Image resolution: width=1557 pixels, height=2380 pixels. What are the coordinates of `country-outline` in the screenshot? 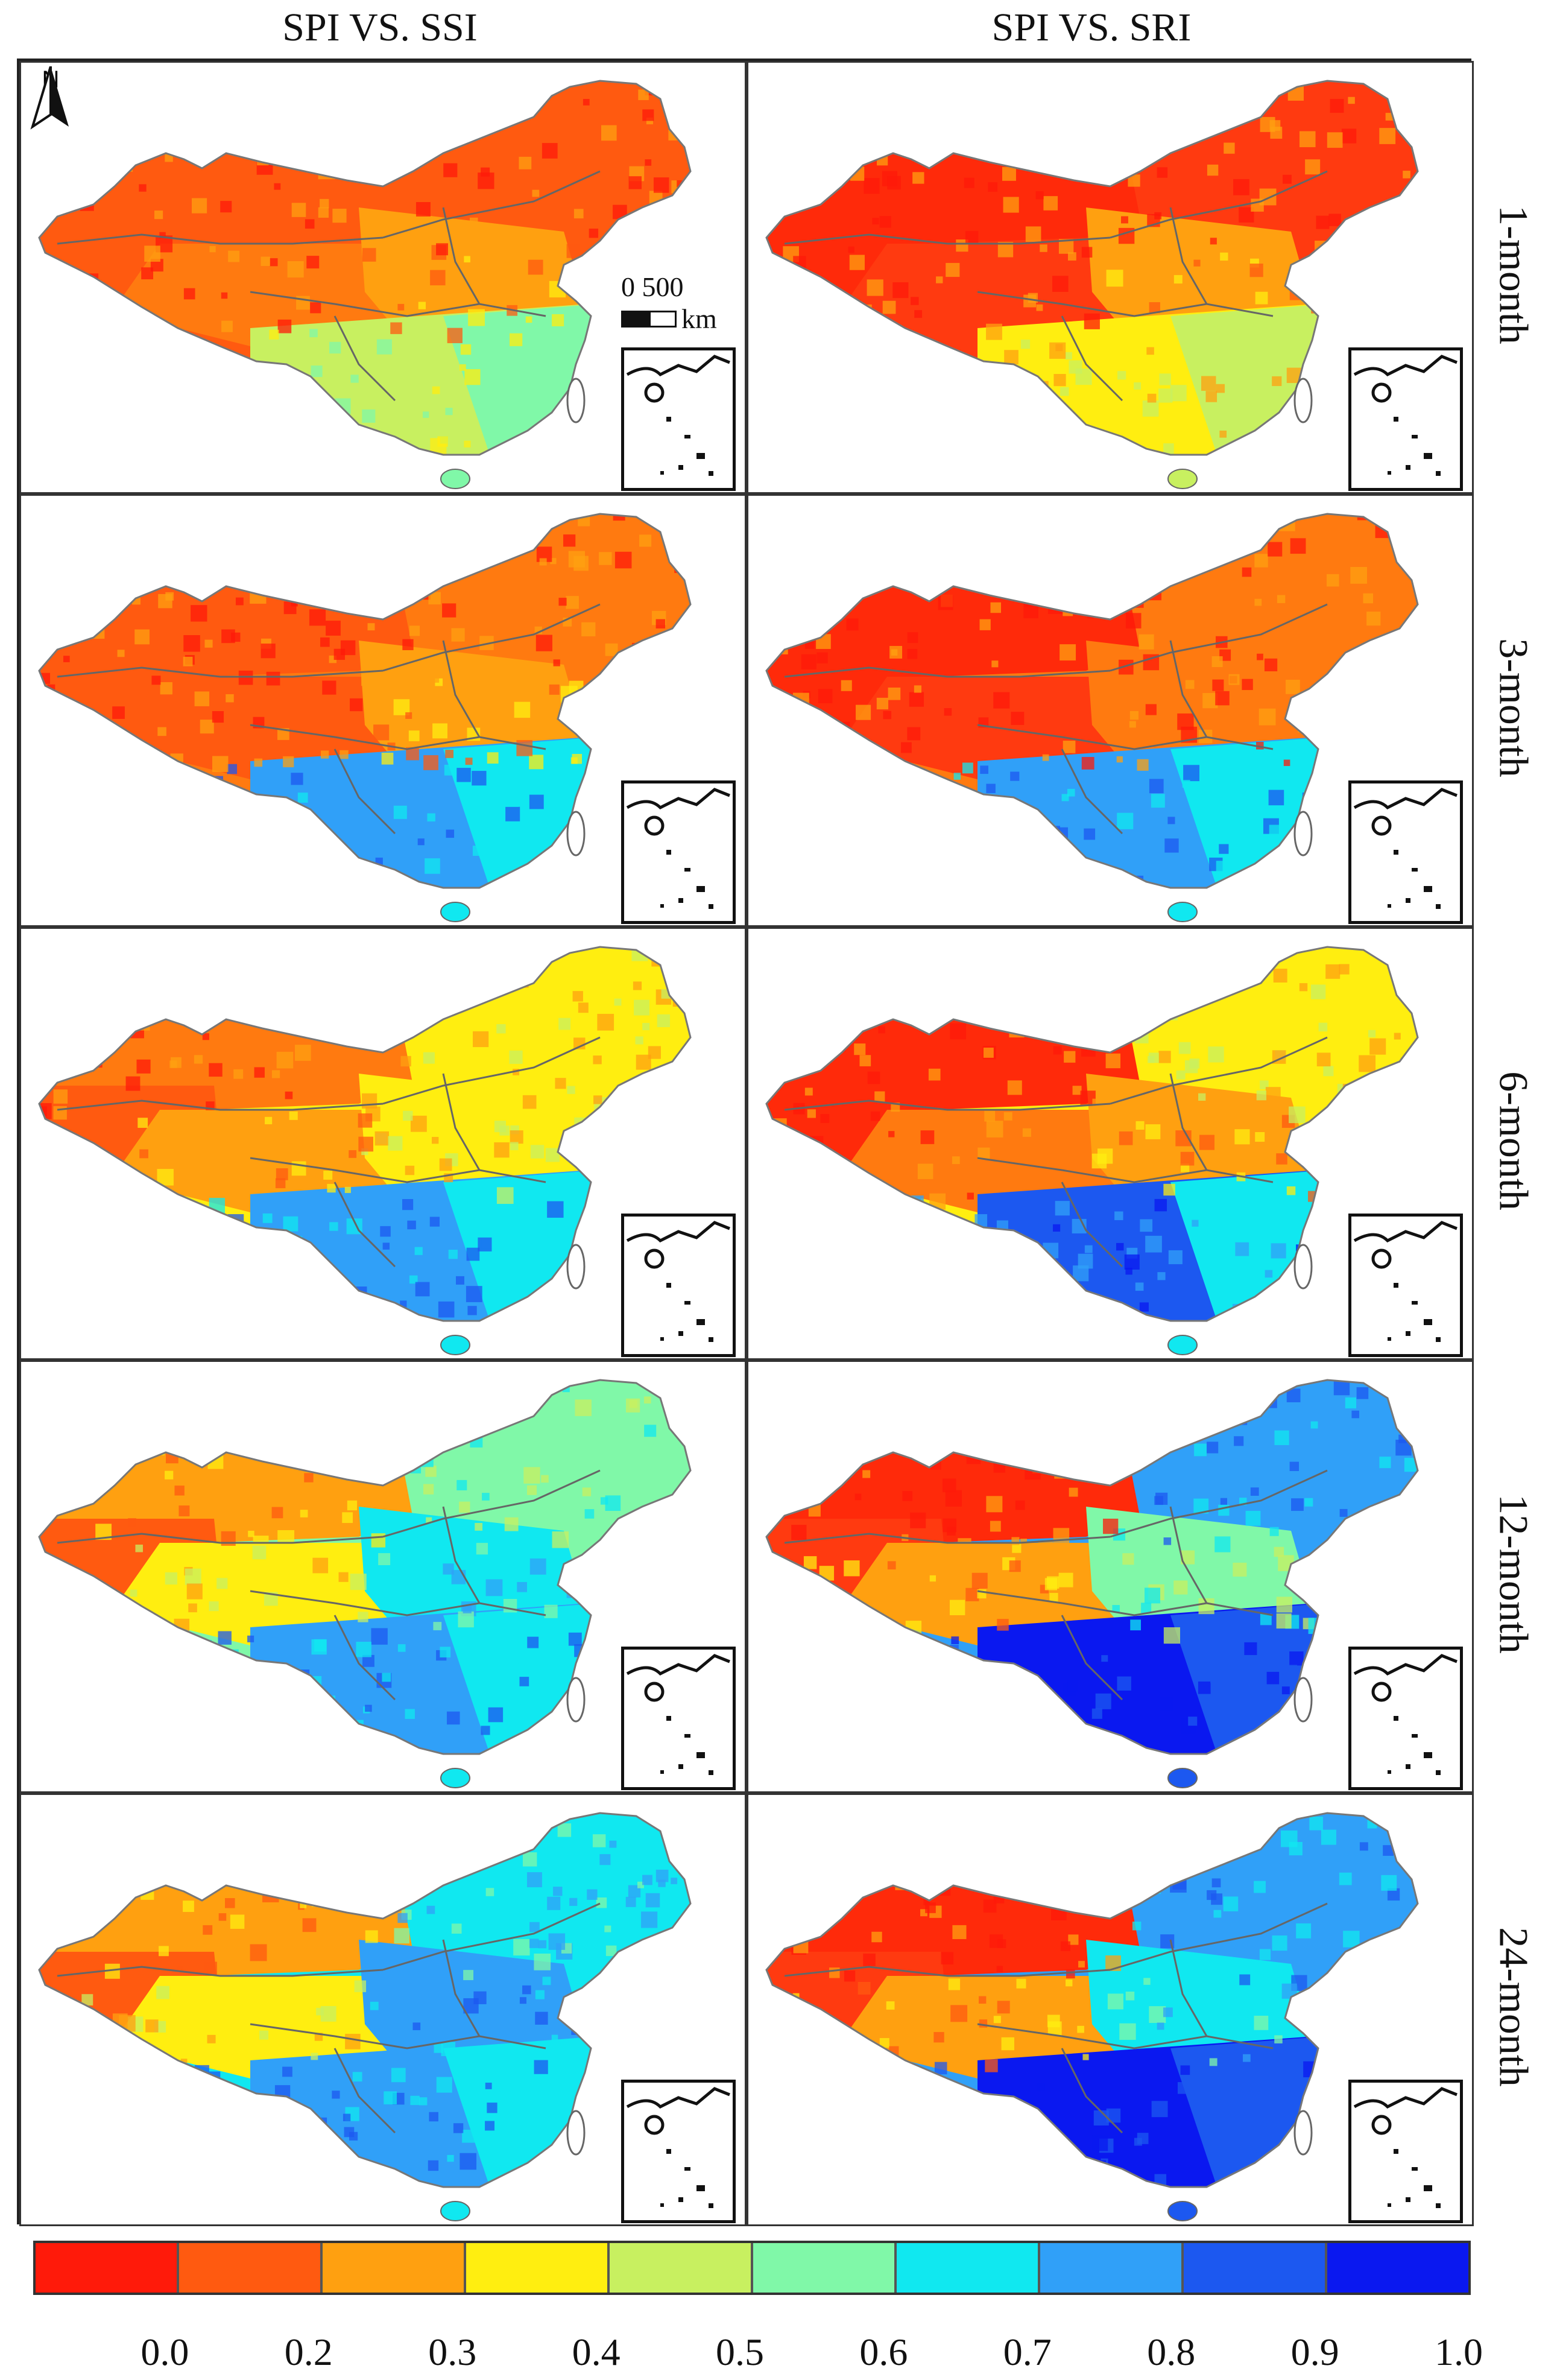 It's located at (365, 1134).